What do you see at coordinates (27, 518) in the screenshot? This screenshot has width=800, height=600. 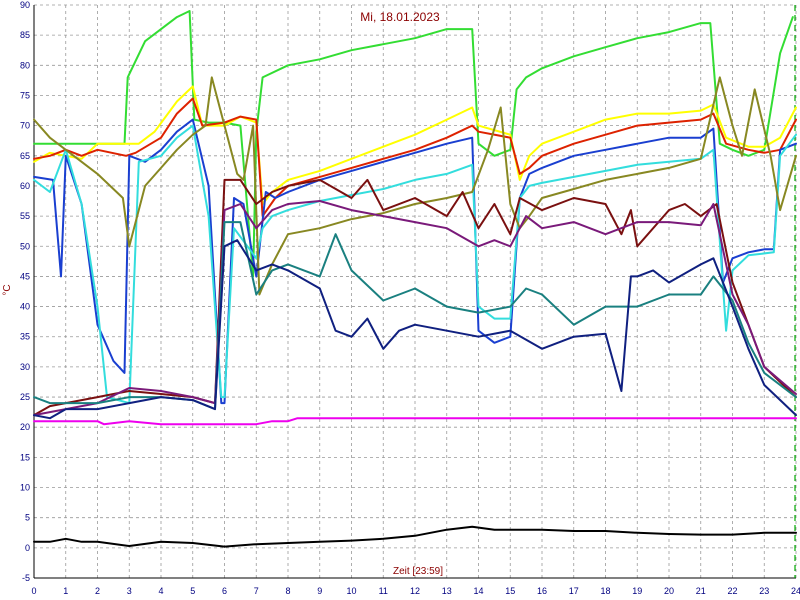 I see `y-tick-label: 5` at bounding box center [27, 518].